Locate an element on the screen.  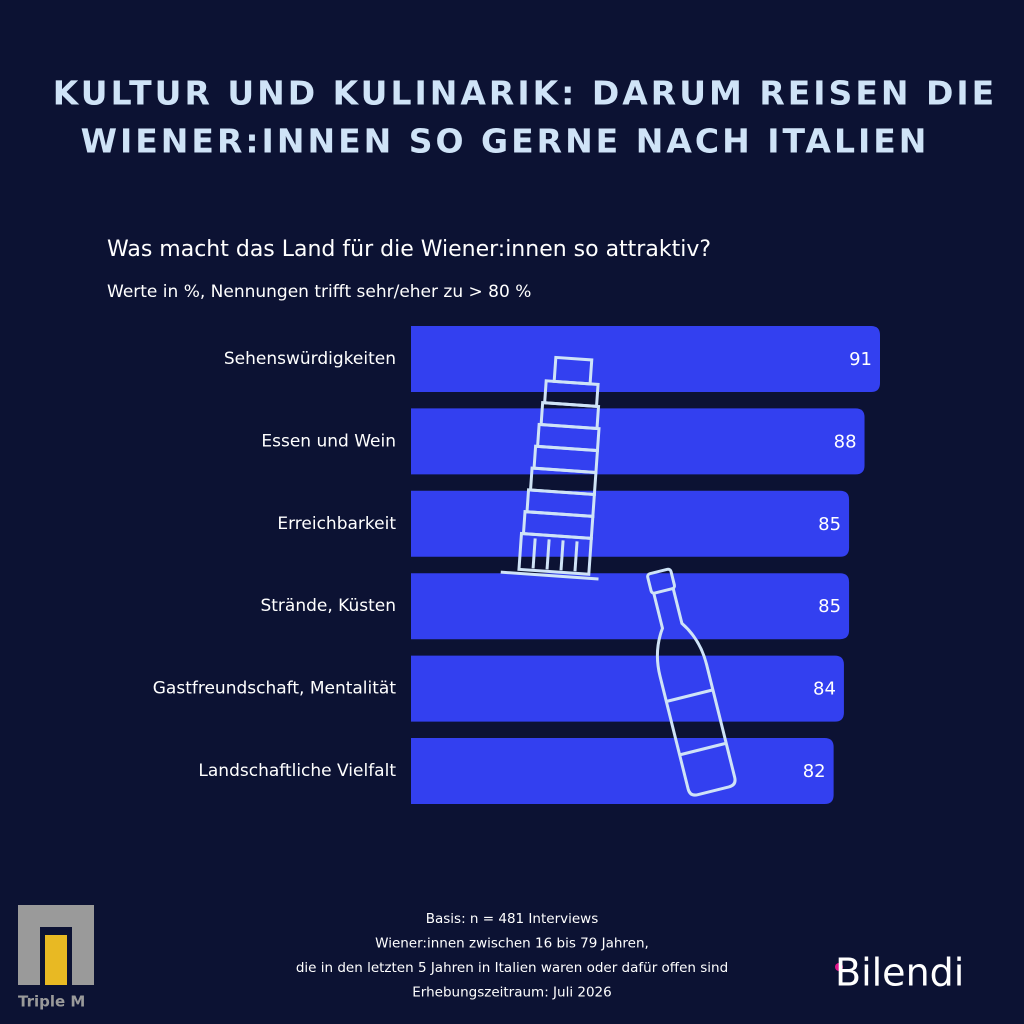
bottle-icon is located at coordinates (691, 682).